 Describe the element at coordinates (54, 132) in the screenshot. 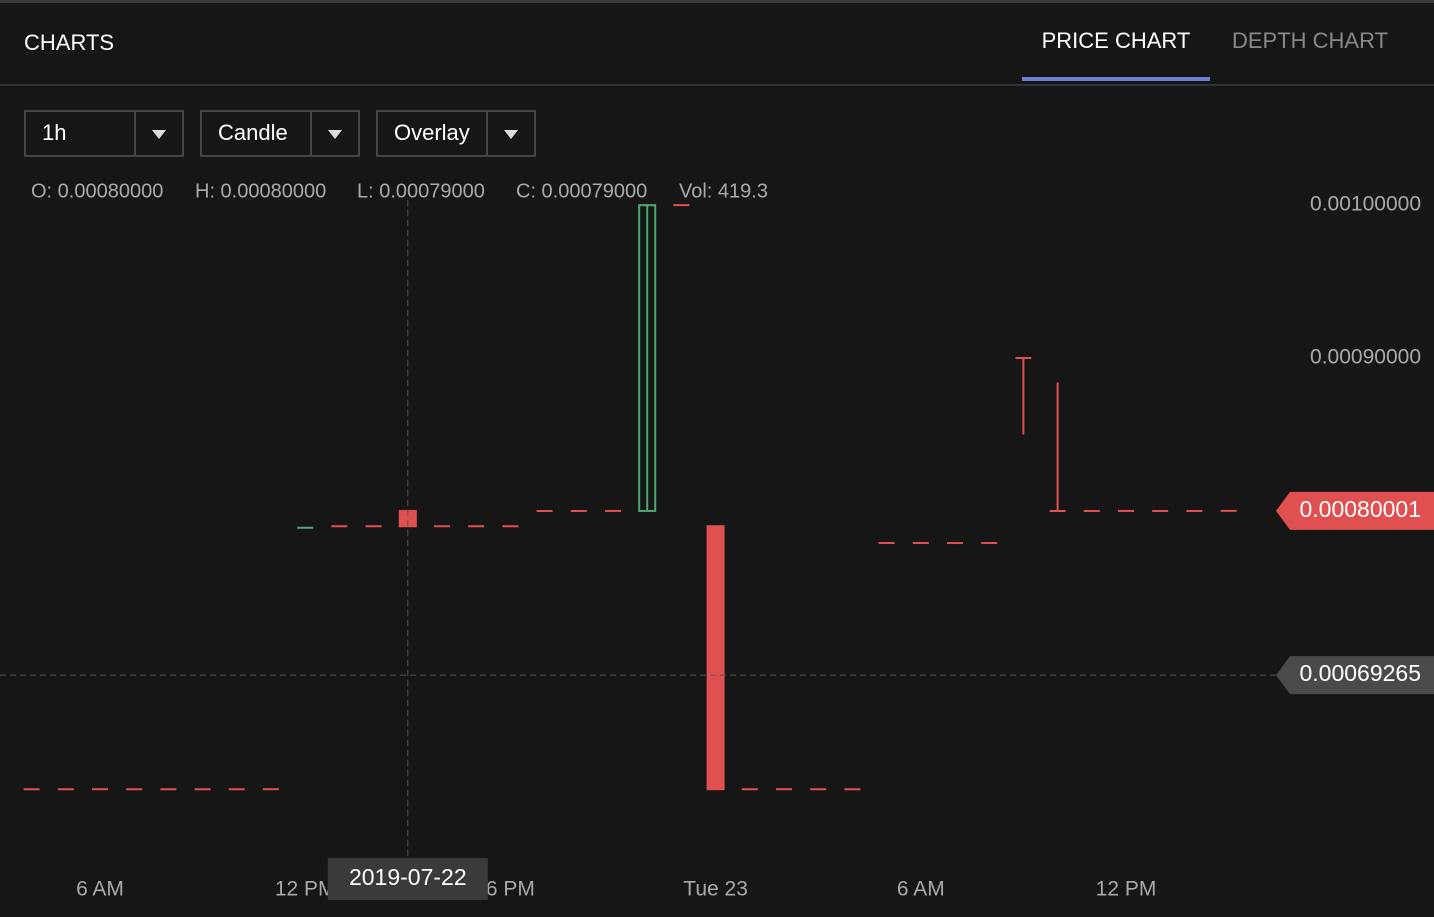

I see `dropdown-label: 1h` at that location.